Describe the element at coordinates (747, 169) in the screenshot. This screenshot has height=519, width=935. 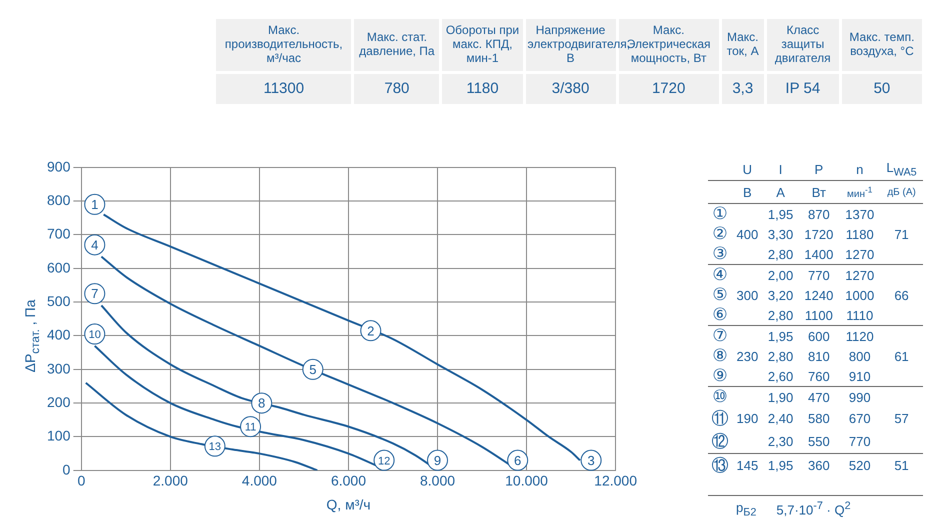
I see `text: U` at that location.